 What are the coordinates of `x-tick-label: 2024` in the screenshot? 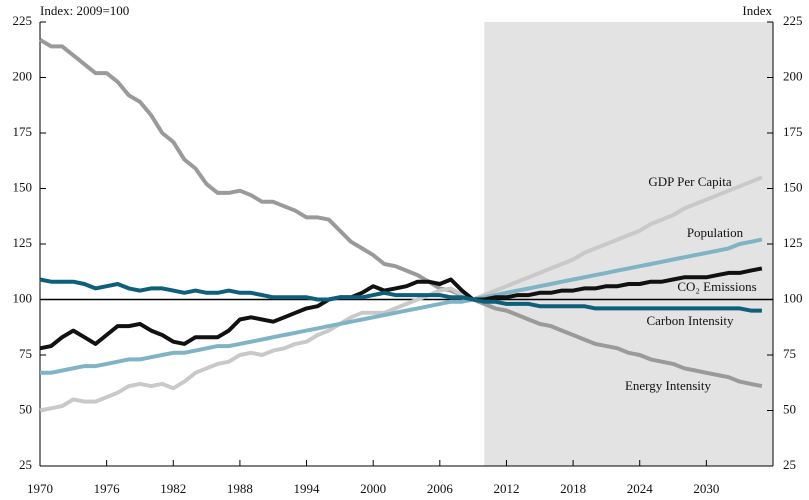 It's located at (640, 488).